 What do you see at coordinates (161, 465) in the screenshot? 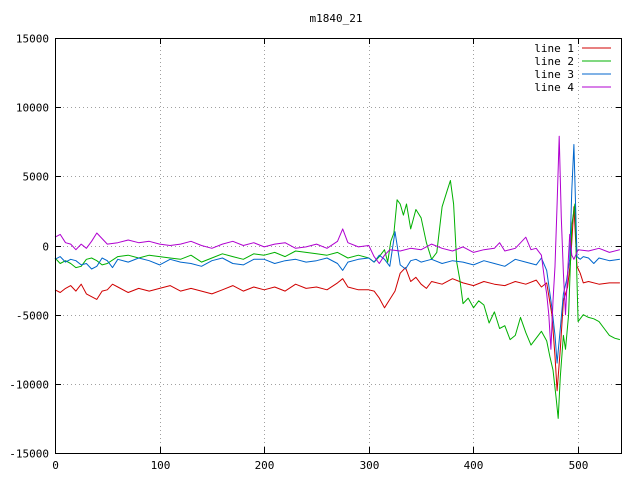
I see `x-tick-label: 100` at bounding box center [161, 465].